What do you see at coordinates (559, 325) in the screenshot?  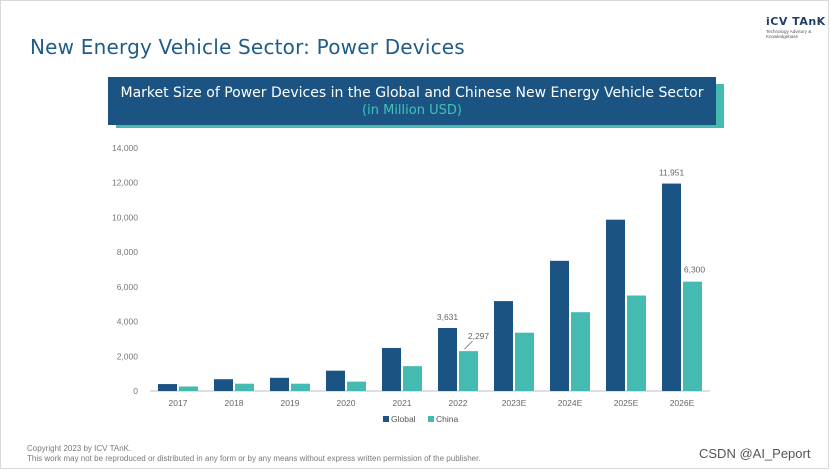 I see `bar-global-2024e` at bounding box center [559, 325].